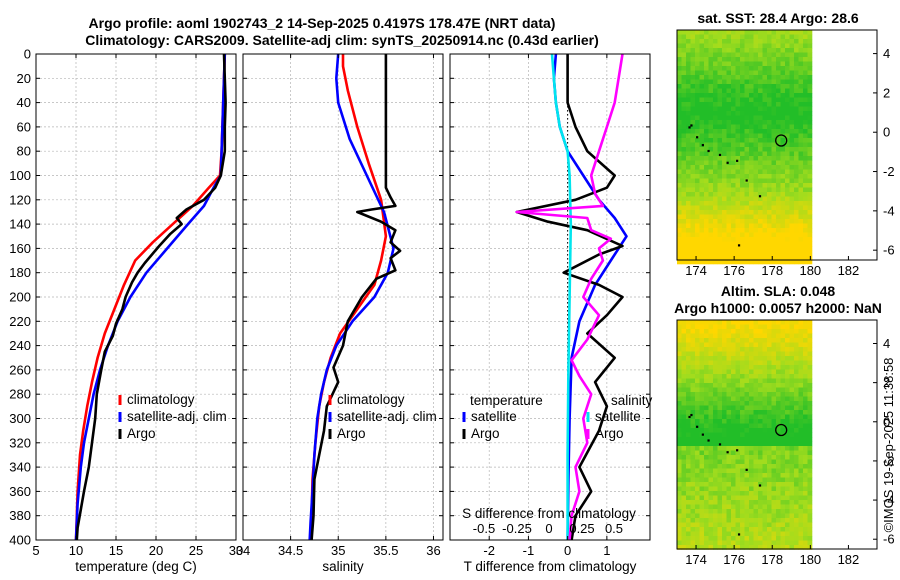  Describe the element at coordinates (606, 550) in the screenshot. I see `x-tick-label: 1` at that location.